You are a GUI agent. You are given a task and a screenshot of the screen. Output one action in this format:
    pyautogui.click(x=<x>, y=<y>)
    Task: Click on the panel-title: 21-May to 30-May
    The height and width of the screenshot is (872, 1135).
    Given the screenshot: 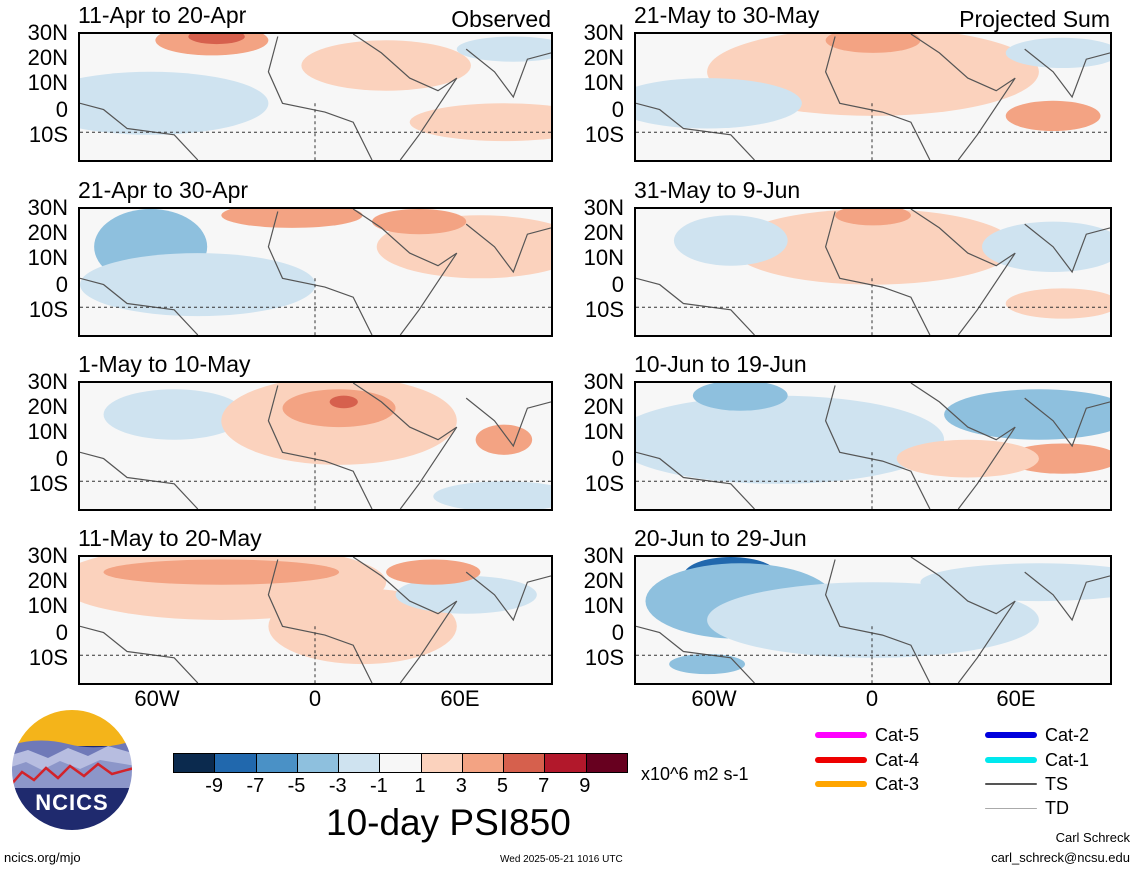 What is the action you would take?
    pyautogui.click(x=727, y=15)
    